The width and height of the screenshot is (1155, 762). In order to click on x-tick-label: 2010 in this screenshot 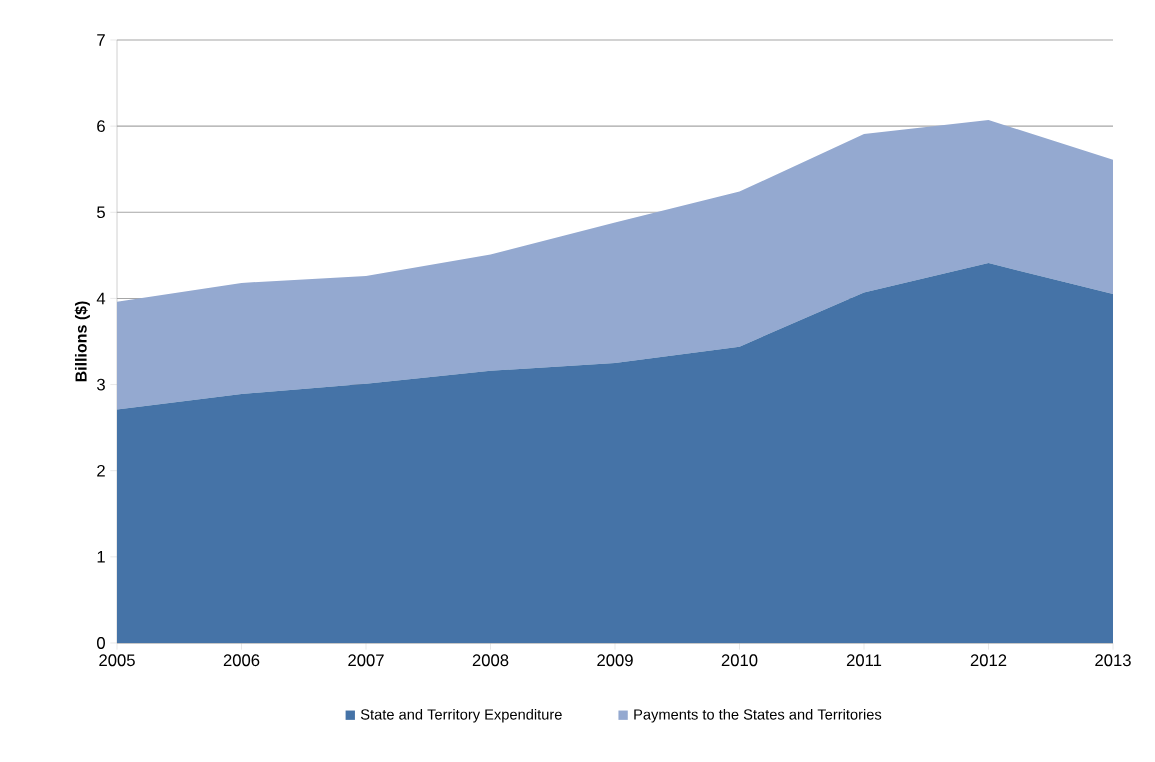, I will do `click(739, 660)`.